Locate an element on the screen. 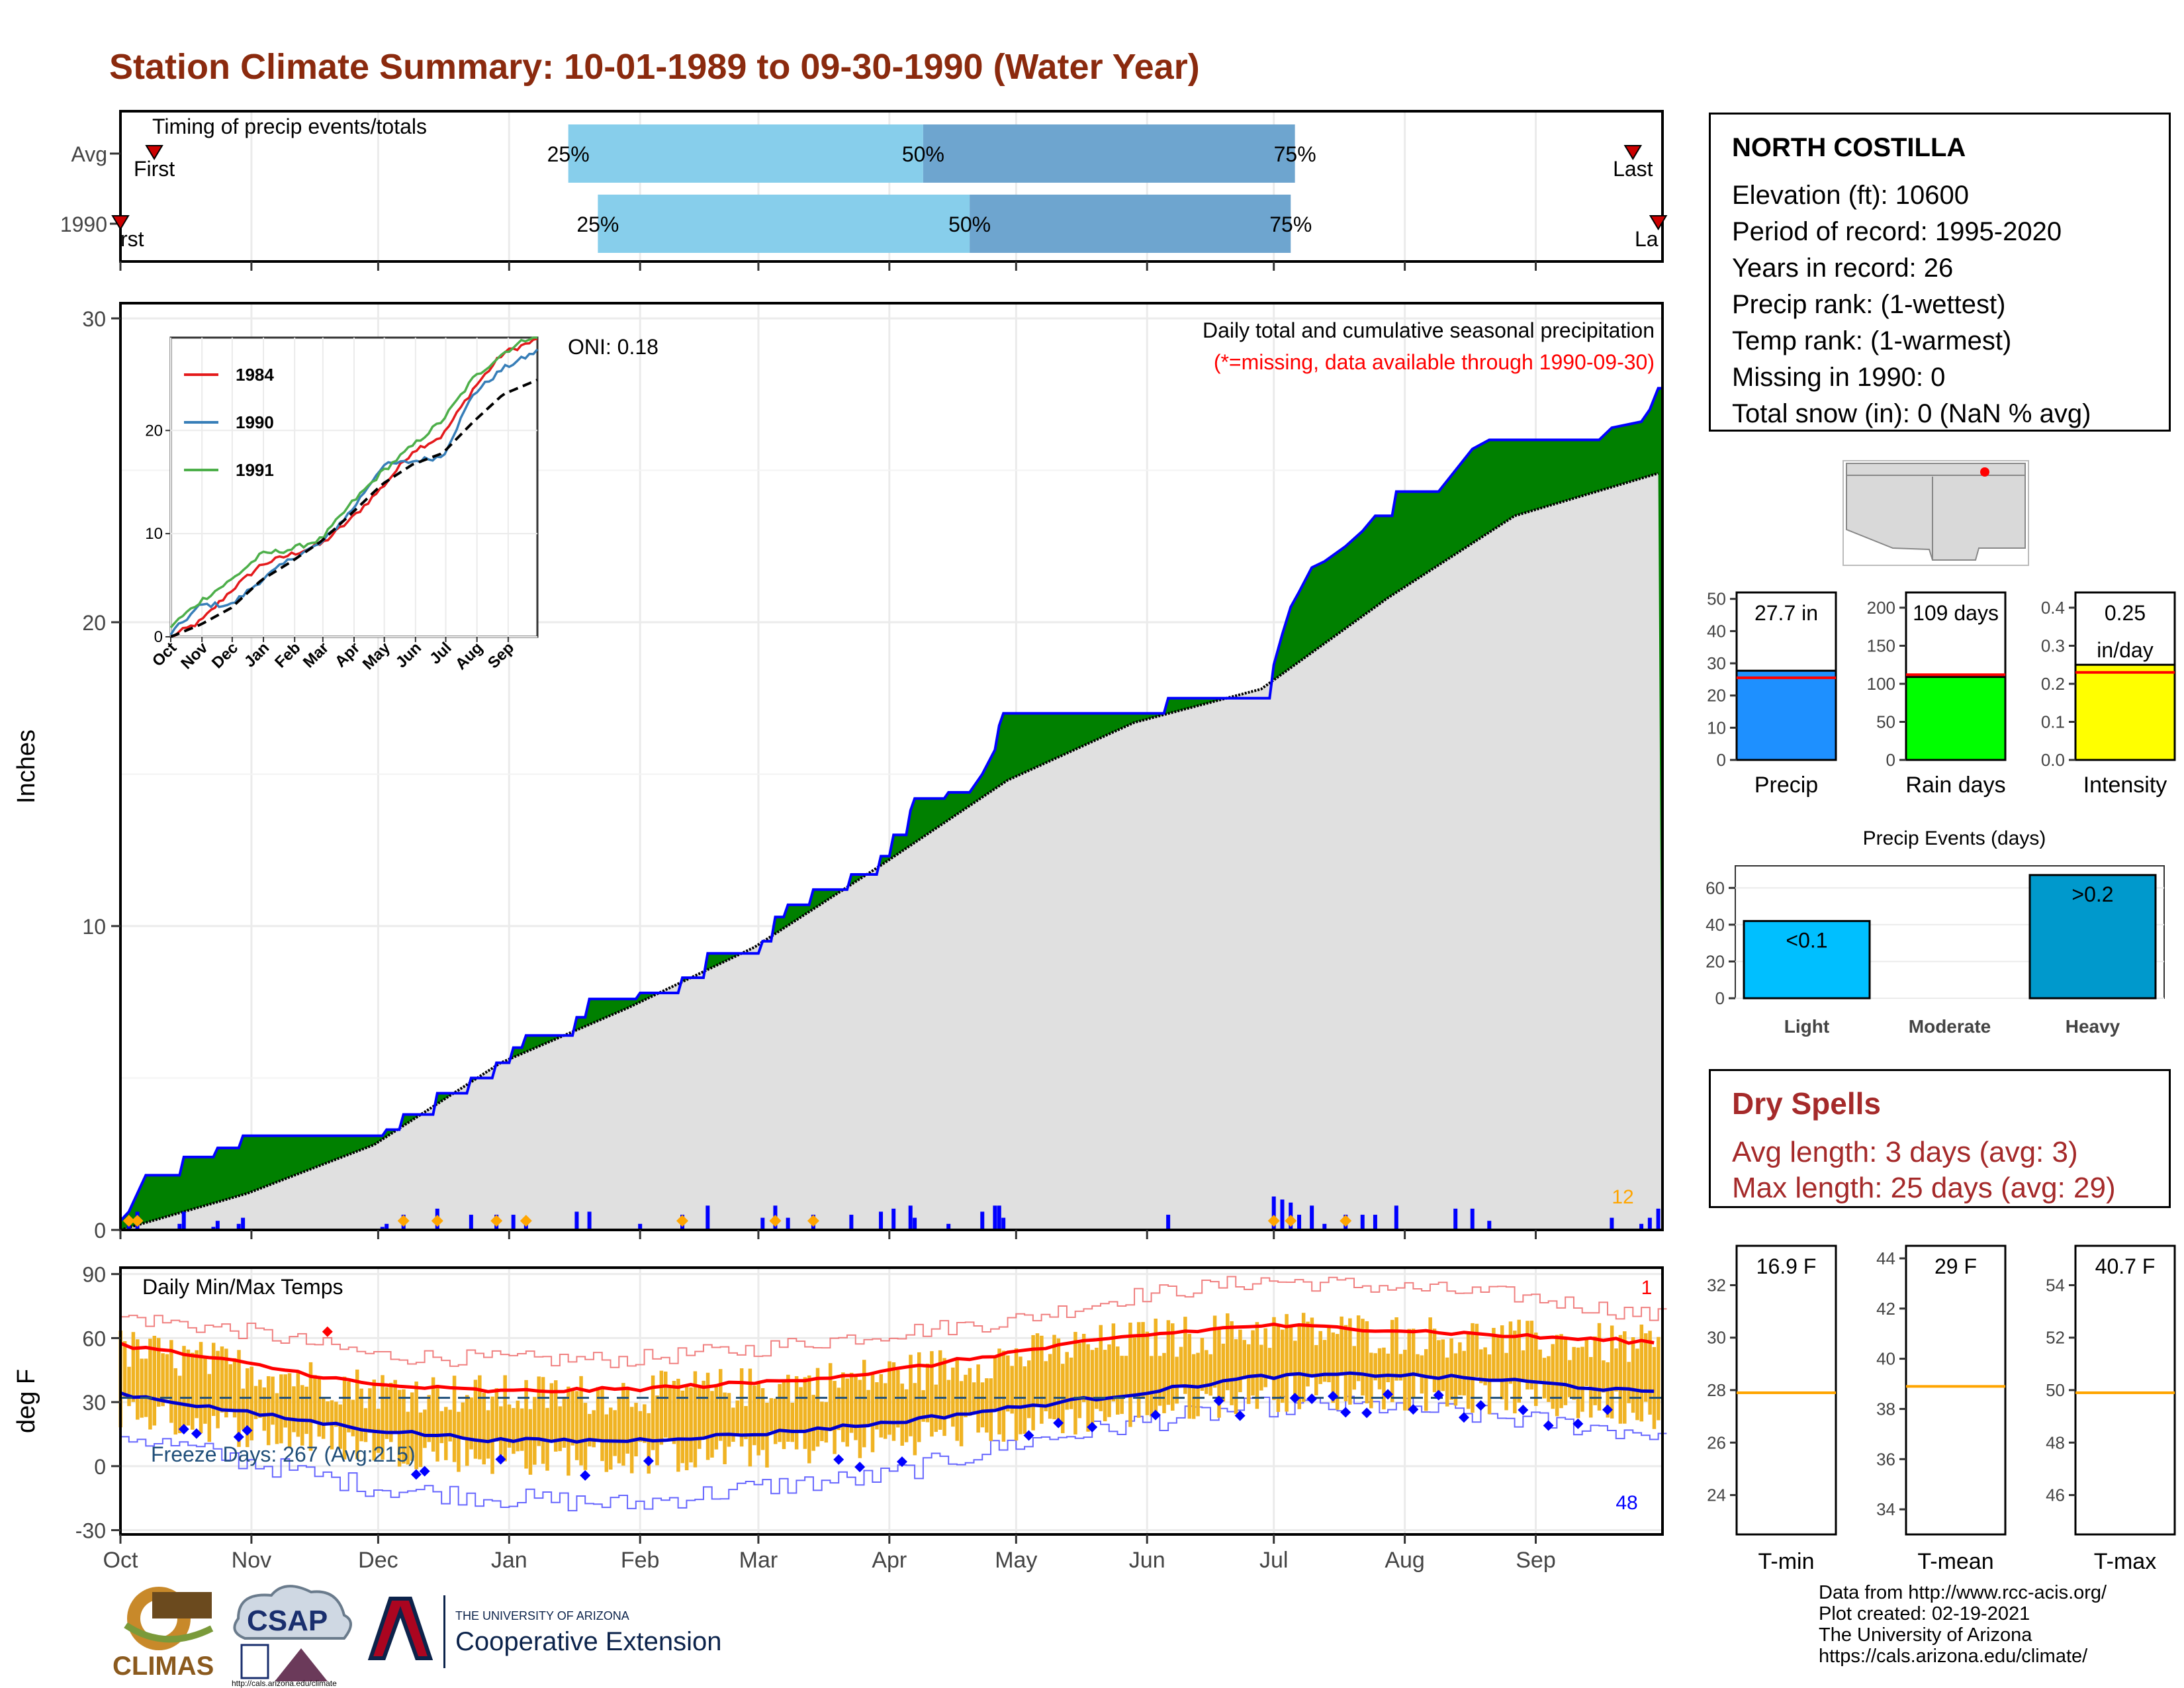 Image resolution: width=2184 pixels, height=1688 pixels. stat-y-tick-label: 42 is located at coordinates (1885, 1309).